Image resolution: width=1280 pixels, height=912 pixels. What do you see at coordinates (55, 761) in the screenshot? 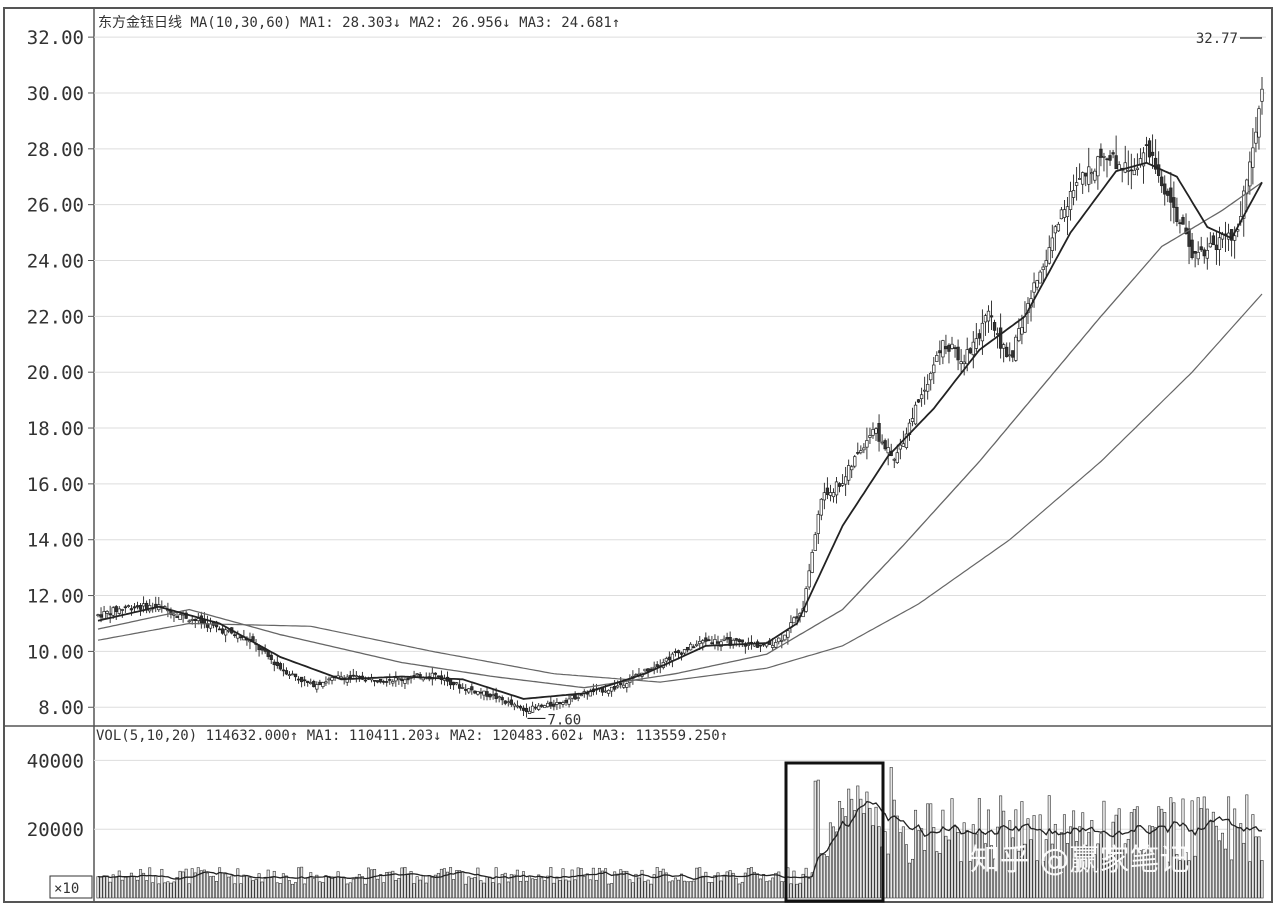
I see `volume-tick-label: 40000` at bounding box center [55, 761].